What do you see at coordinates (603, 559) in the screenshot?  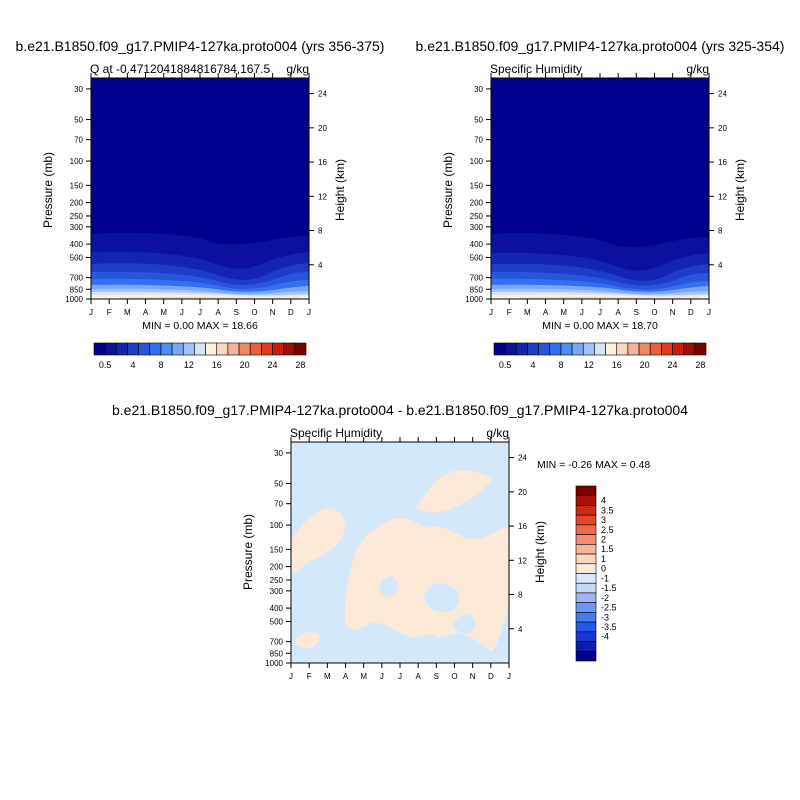 I see `colorbar-label: 1` at bounding box center [603, 559].